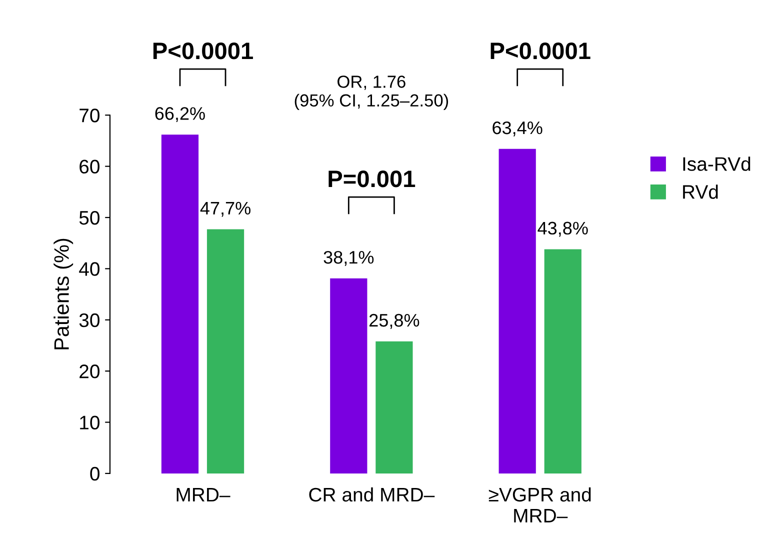  What do you see at coordinates (349, 258) in the screenshot?
I see `data-label: 38,1%` at bounding box center [349, 258].